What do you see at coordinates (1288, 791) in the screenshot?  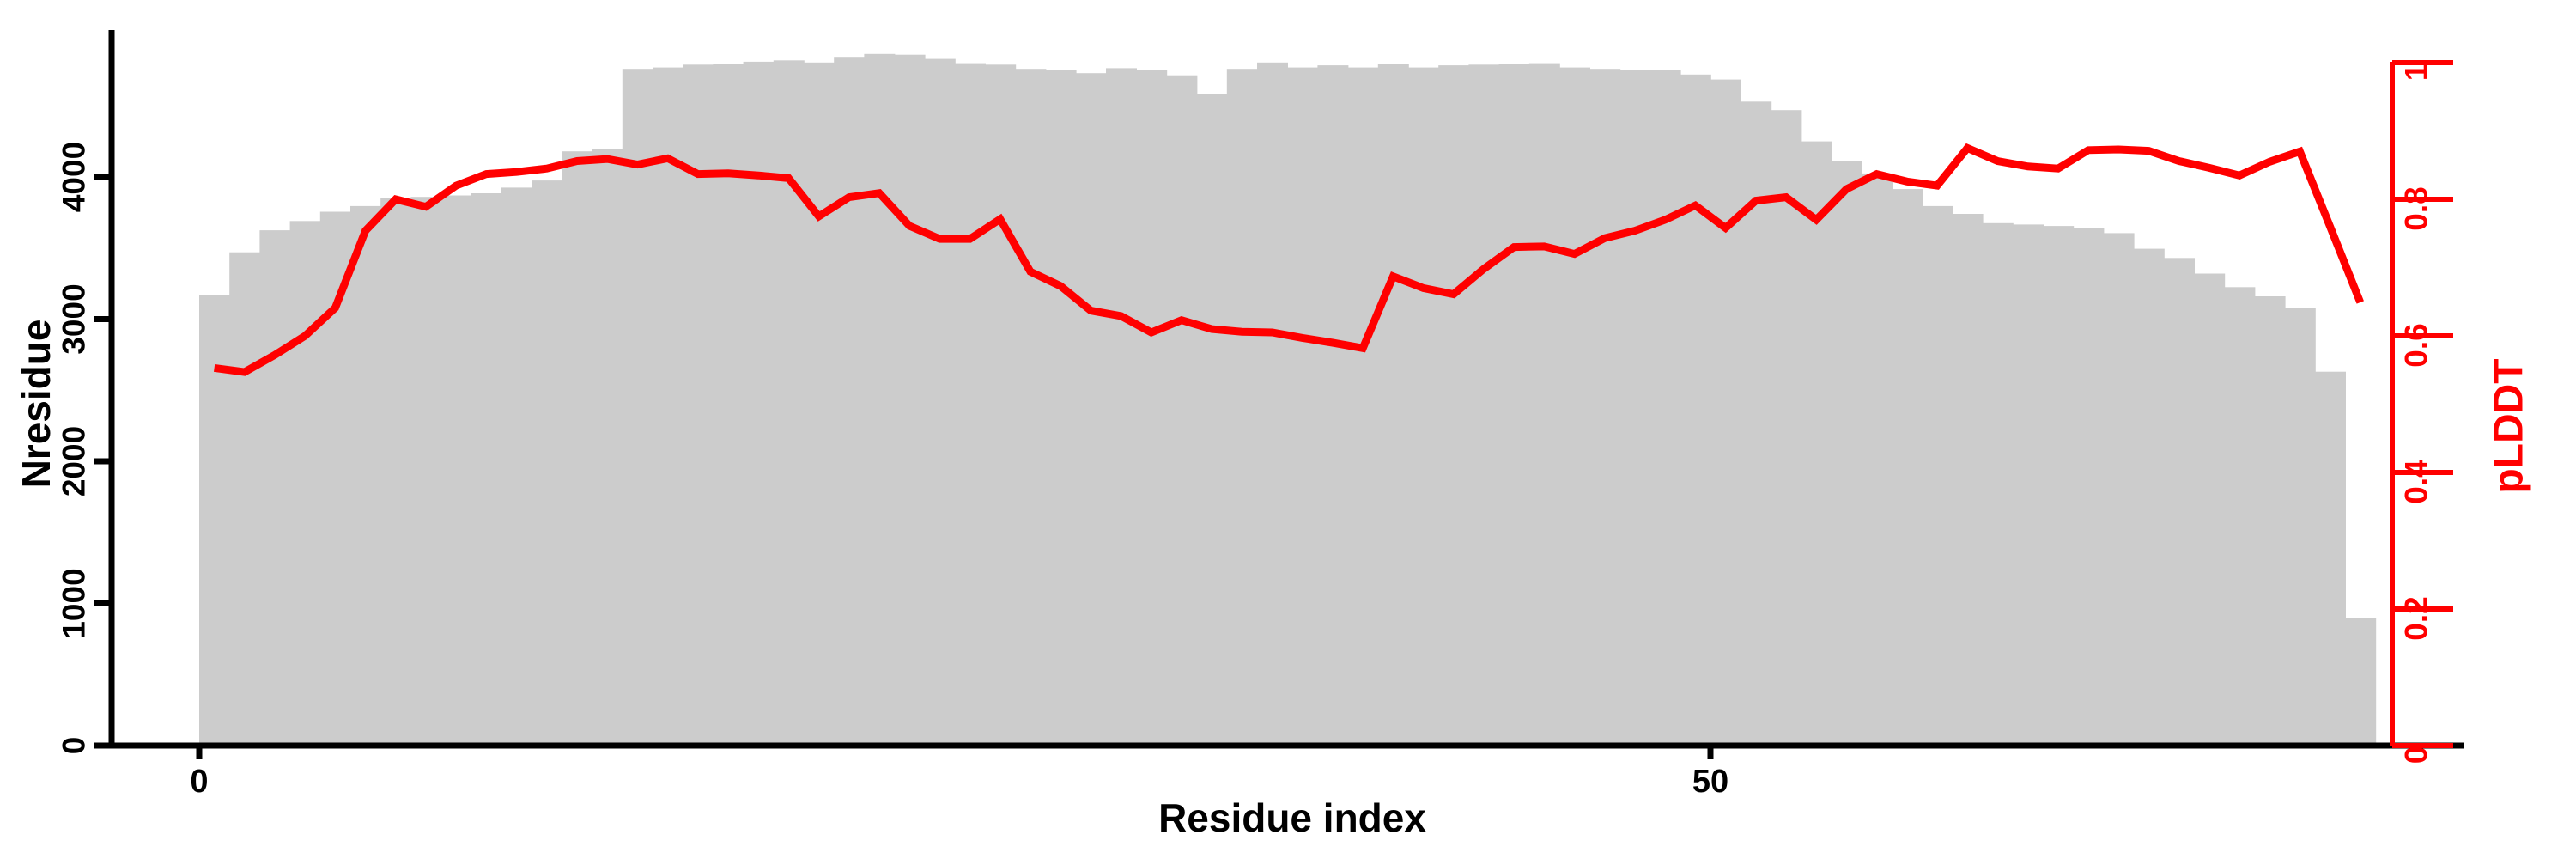 I see `x-axis: 0 50 Residue index` at bounding box center [1288, 791].